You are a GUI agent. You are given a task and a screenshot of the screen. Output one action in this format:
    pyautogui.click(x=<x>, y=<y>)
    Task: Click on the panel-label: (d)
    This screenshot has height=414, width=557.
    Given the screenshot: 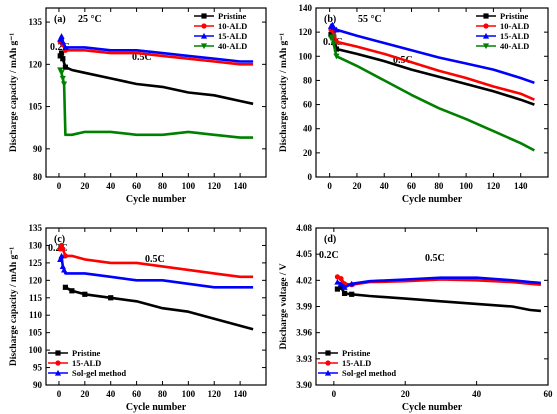 What is the action you would take?
    pyautogui.click(x=330, y=239)
    